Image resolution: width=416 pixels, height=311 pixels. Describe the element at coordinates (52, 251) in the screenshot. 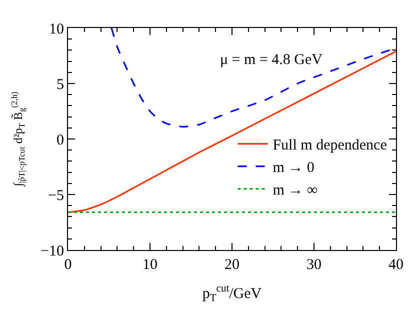

I see `y-tick-label: −10` at that location.